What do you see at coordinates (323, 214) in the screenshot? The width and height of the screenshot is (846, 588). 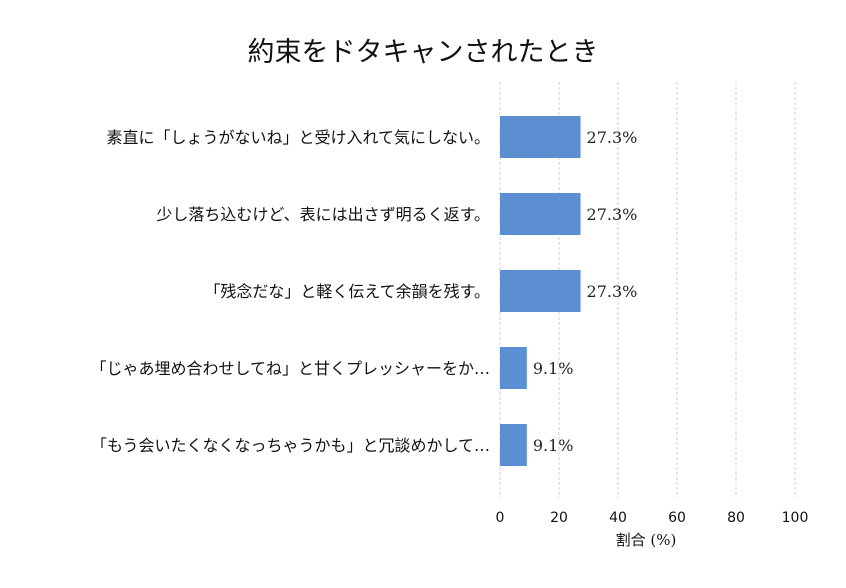 I see `category-label-1: 少し落ち込むけど、表には出さず明るく返す。` at bounding box center [323, 214].